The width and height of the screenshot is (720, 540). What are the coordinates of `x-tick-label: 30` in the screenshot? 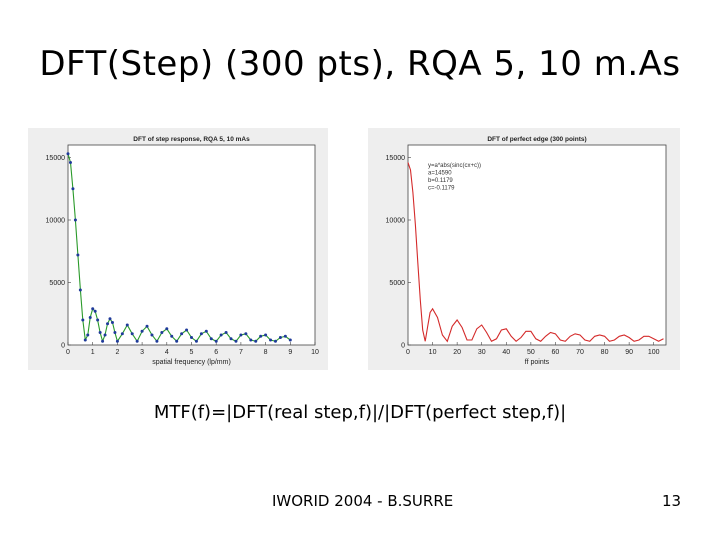 It's located at (482, 352).